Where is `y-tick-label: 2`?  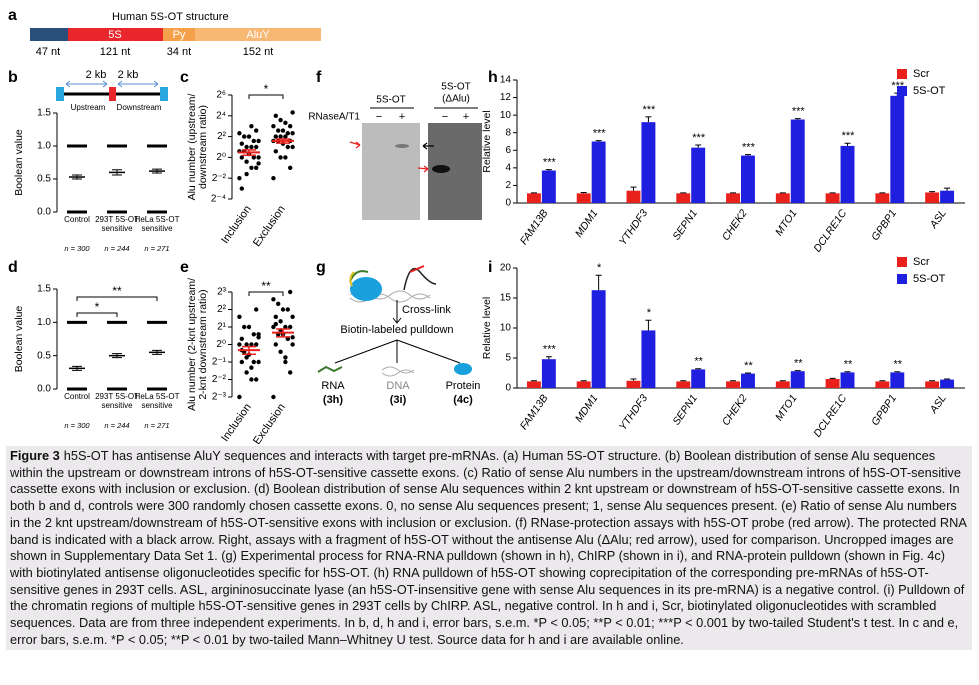 y-tick-label: 2 is located at coordinates (508, 185).